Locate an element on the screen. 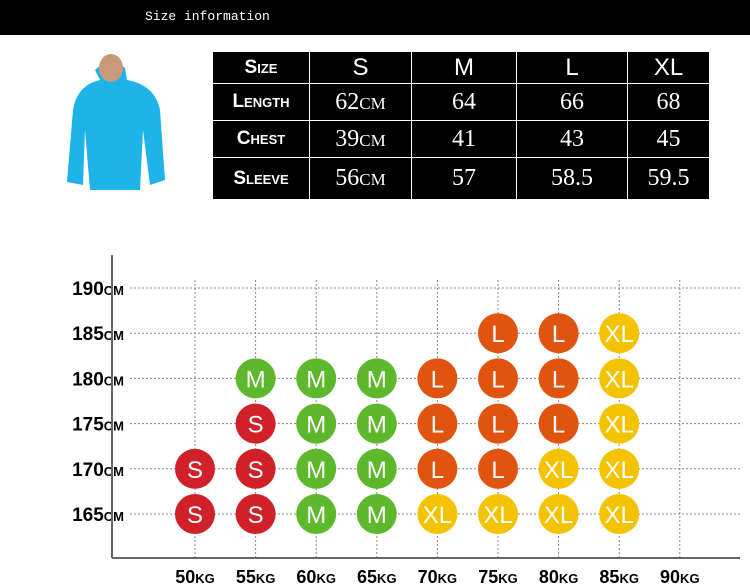  table-cell: XL is located at coordinates (669, 68).